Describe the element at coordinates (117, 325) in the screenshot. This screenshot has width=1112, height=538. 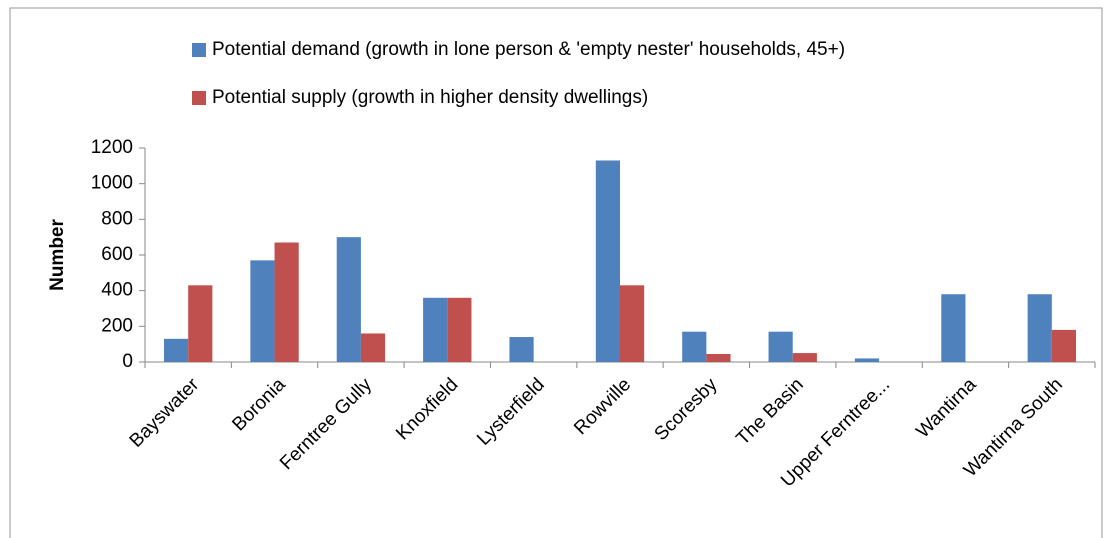
I see `y-tick-label: 200` at that location.